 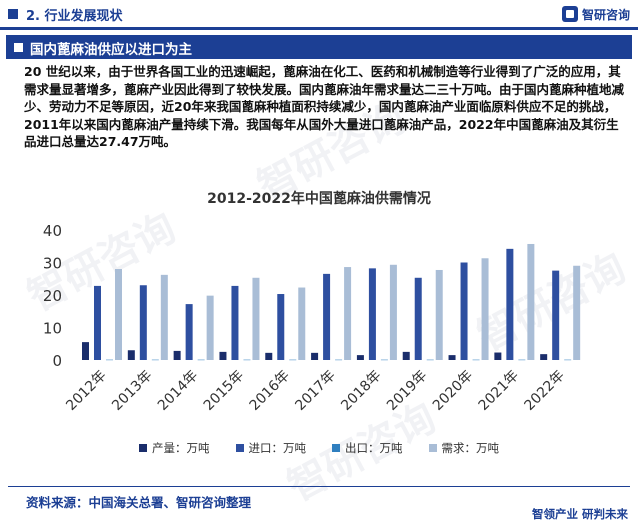 I want to click on section-marker-icon, so click(x=13, y=14).